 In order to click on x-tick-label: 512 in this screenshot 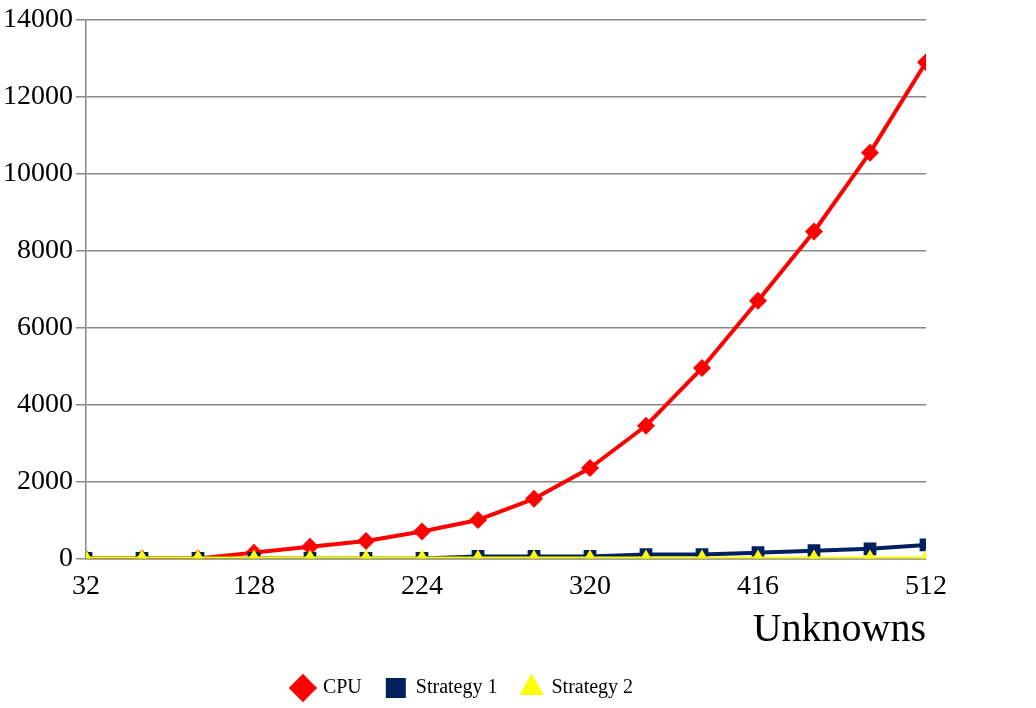, I will do `click(926, 584)`.